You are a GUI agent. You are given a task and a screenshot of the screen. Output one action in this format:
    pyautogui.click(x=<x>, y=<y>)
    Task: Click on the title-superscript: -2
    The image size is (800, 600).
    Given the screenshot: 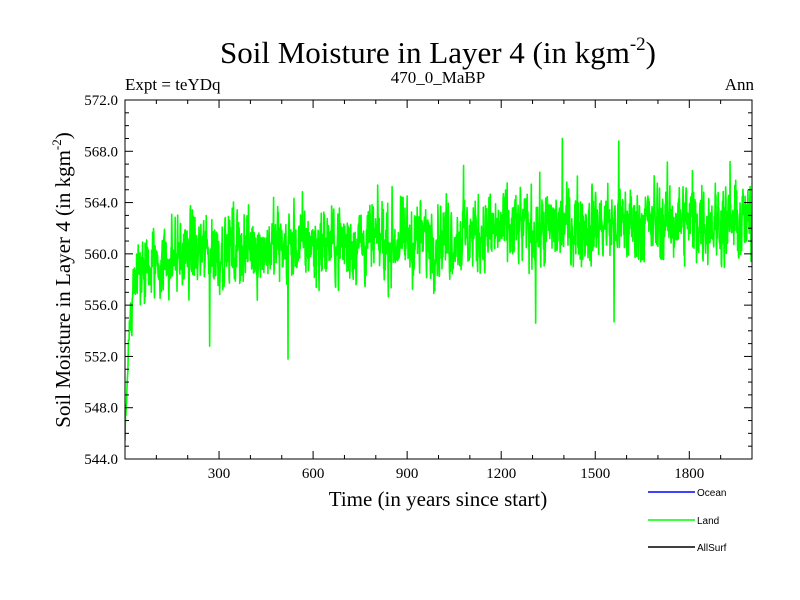 What is the action you would take?
    pyautogui.click(x=638, y=44)
    